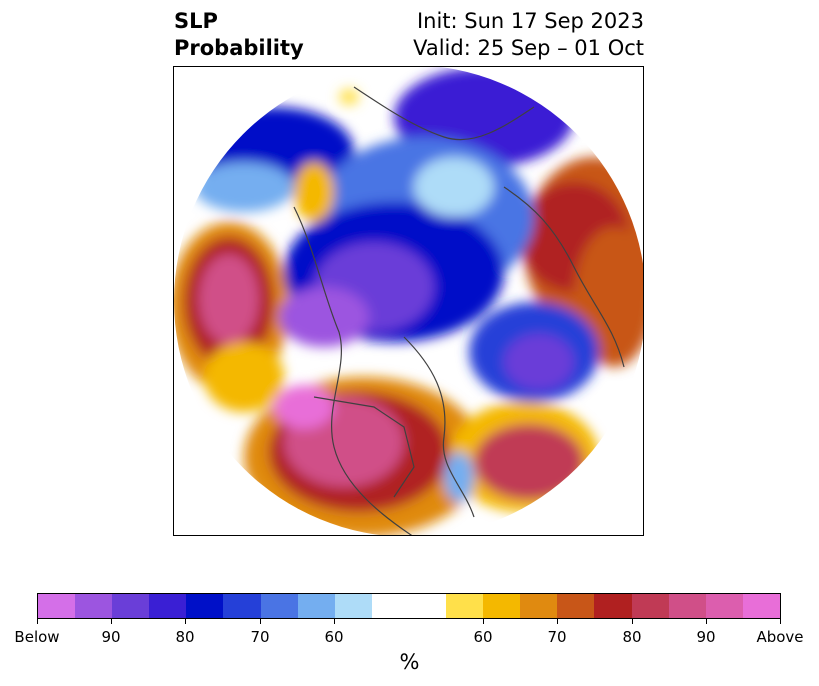  Describe the element at coordinates (564, 277) in the screenshot. I see `coastline-europe` at that location.